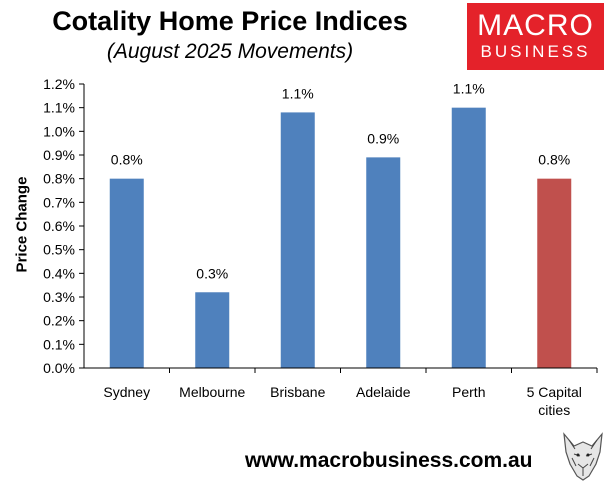  What do you see at coordinates (59, 131) in the screenshot?
I see `y-tick-label: 1.0%` at bounding box center [59, 131].